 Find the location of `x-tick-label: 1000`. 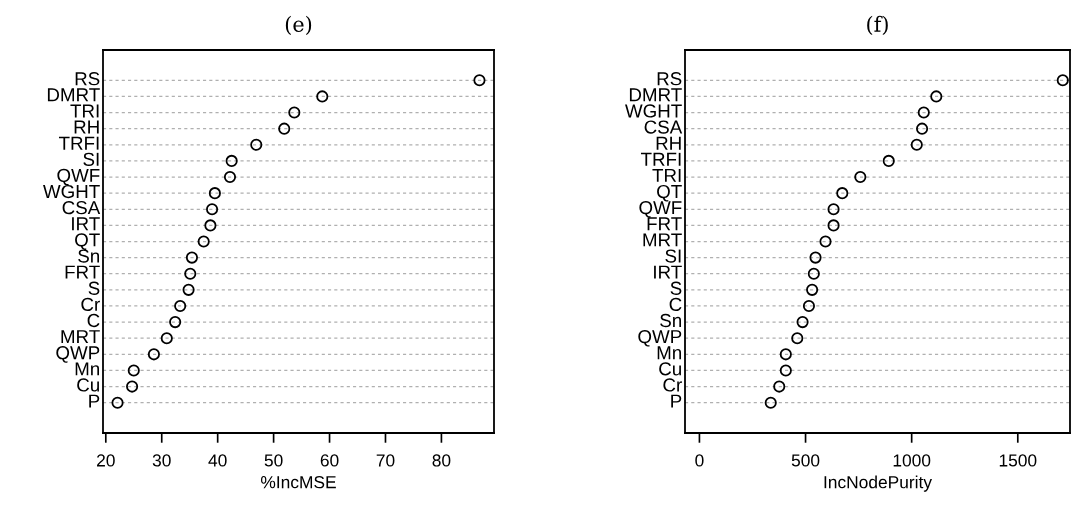

x-tick-label: 1000 is located at coordinates (912, 460).